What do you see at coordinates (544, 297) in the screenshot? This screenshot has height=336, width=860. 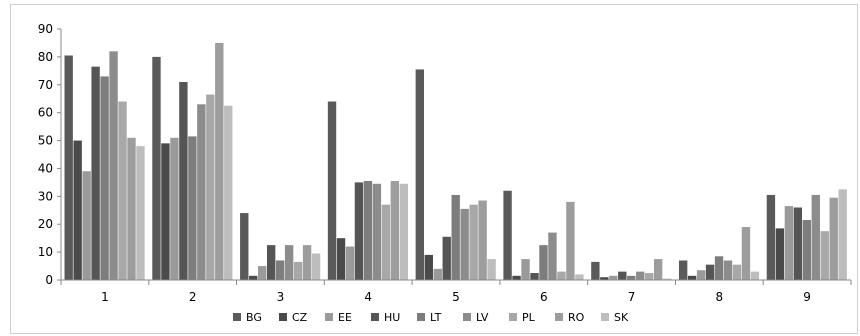 I see `x-tick-label: 6` at bounding box center [544, 297].